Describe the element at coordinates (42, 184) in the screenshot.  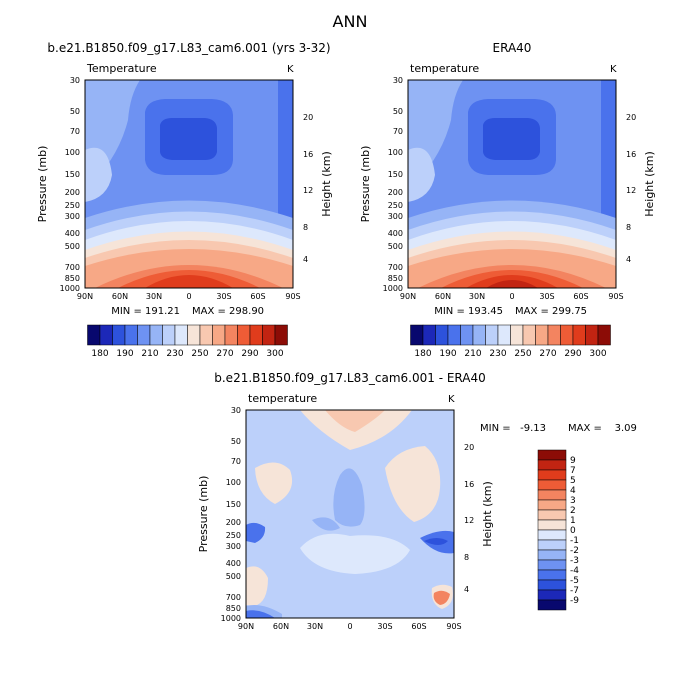
I see `panel-model-ylabel: Pressure (mb)` at that location.